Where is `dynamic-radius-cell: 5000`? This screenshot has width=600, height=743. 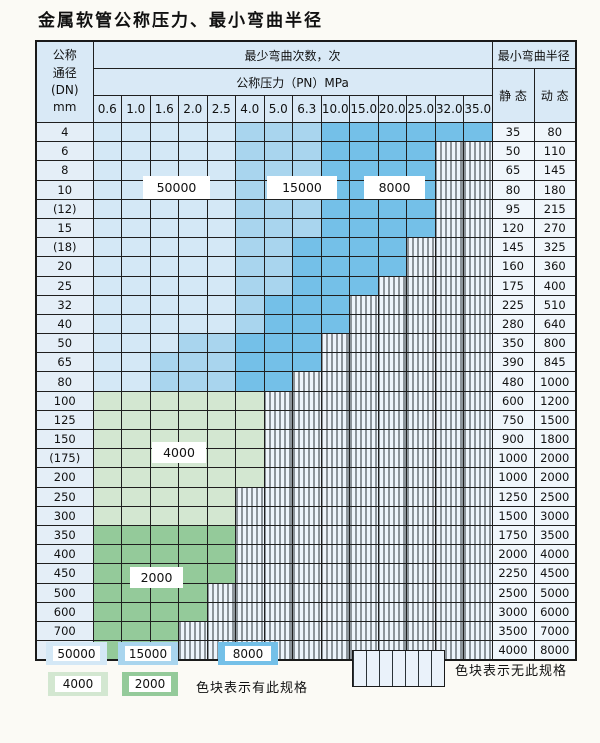
dynamic-radius-cell: 5000 is located at coordinates (555, 592).